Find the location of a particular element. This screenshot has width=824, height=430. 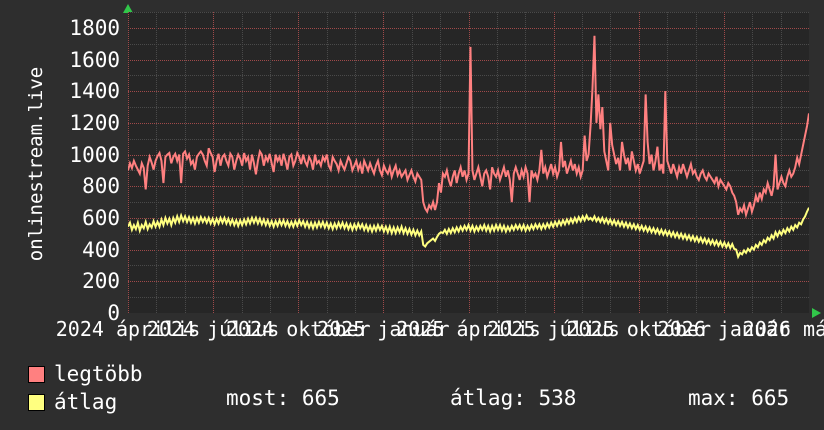

y-axis-tick-labels: 0 200 400 600 800 1000 1200 1400 1600 1800 is located at coordinates (74, 215).